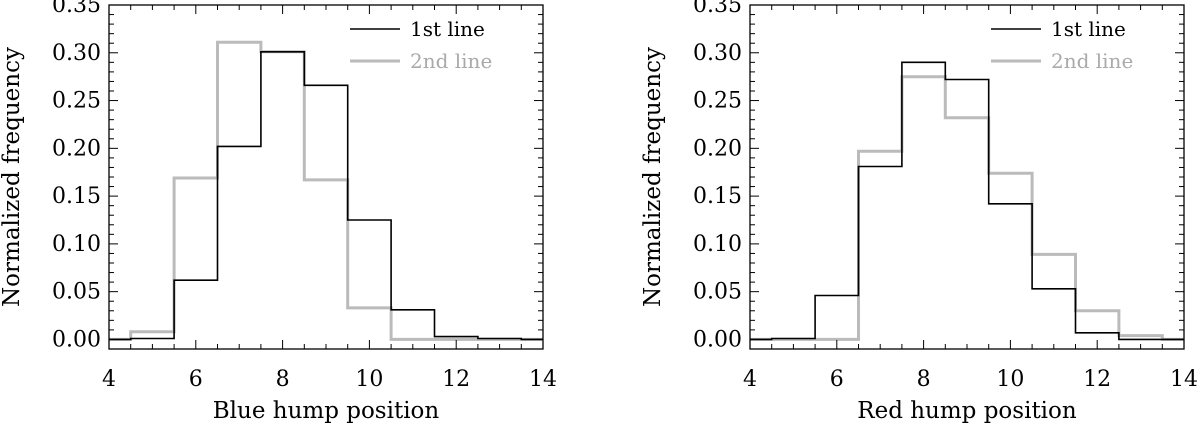 The image size is (1200, 430). Describe the element at coordinates (967, 411) in the screenshot. I see `x-axis-label: Red hump position` at that location.